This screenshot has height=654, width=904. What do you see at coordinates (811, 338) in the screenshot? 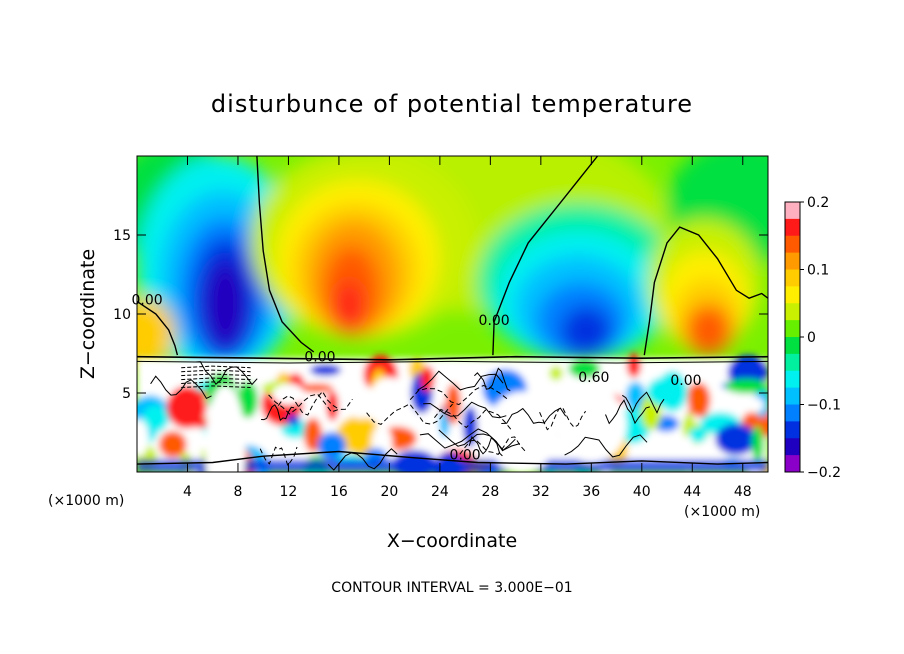
I see `colorbar-tick-label: 0` at bounding box center [811, 338].